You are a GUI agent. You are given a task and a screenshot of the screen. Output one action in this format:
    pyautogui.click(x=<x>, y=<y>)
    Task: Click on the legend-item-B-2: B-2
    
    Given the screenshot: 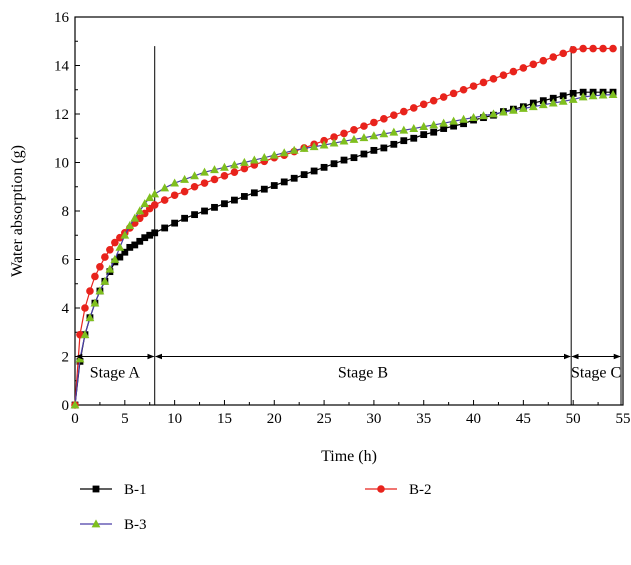 What is the action you would take?
    pyautogui.click(x=398, y=490)
    